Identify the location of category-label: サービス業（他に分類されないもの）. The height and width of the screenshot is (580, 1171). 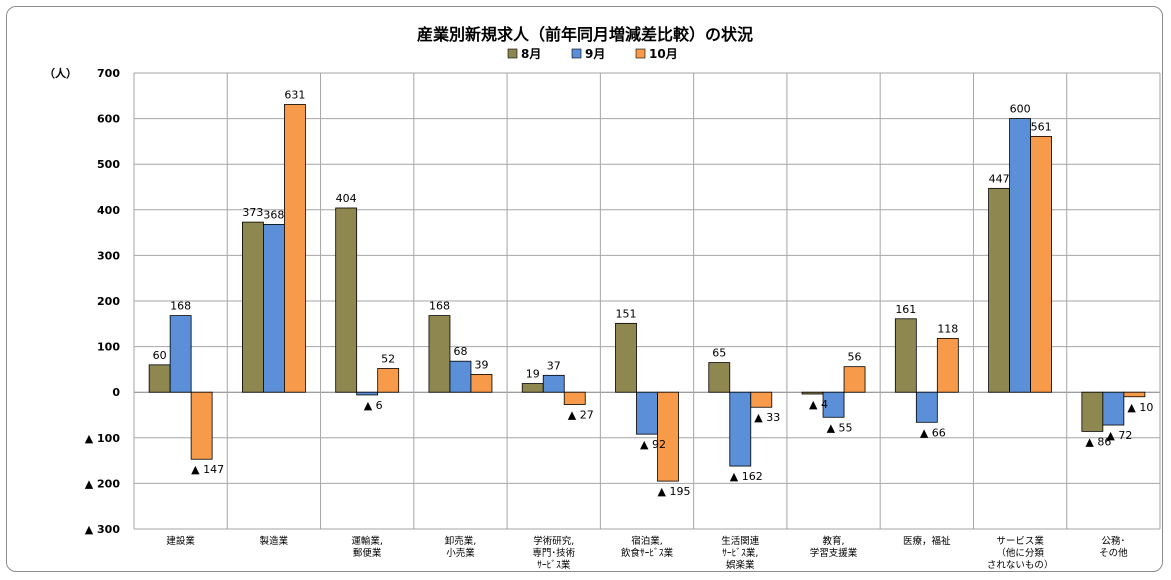
(1020, 553).